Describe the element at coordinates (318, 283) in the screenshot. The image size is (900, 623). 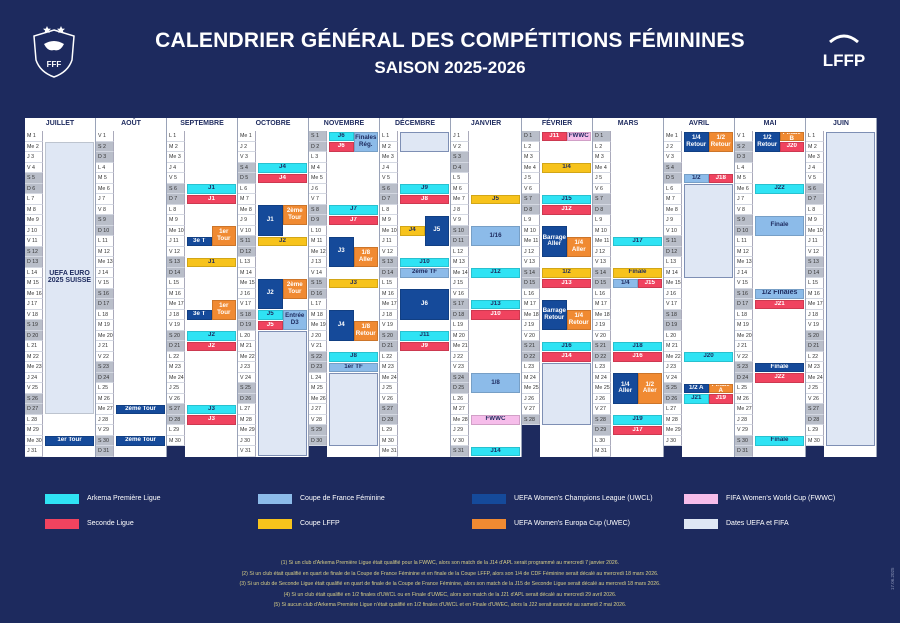
I see `day-cell: S 15` at that location.